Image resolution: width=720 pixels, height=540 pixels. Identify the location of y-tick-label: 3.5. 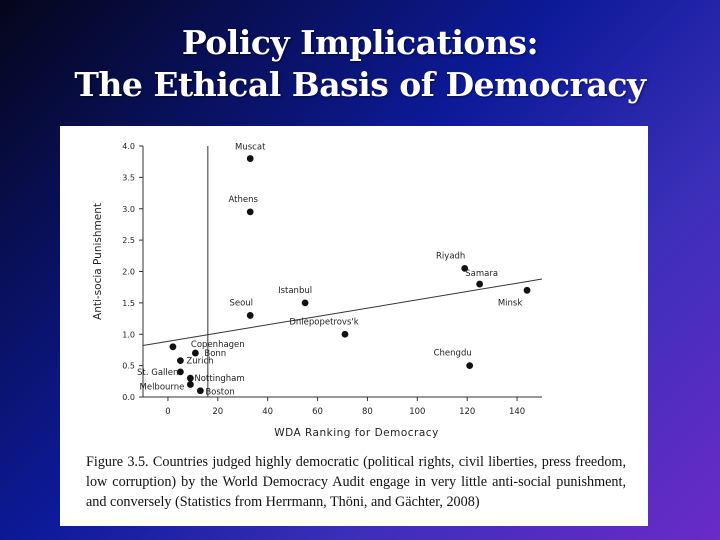
(128, 177).